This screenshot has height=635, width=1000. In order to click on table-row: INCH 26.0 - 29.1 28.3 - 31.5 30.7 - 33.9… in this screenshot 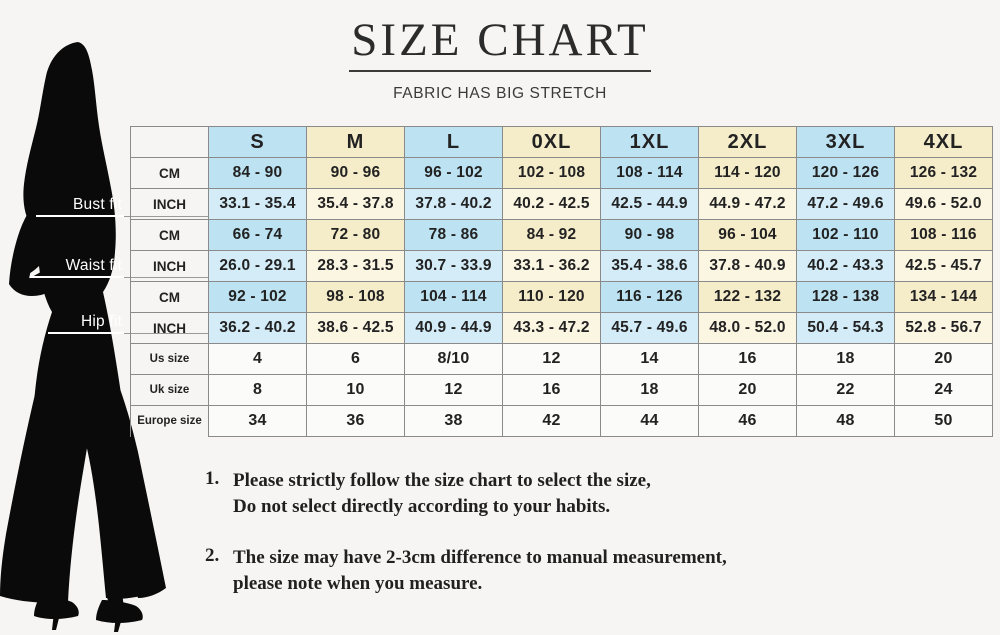, I will do `click(561, 266)`.